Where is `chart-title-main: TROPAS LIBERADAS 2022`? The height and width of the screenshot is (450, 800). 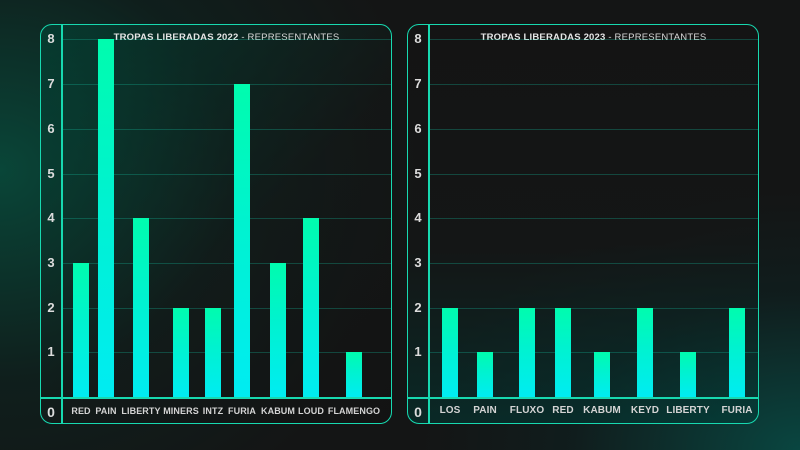
chart-title-main: TROPAS LIBERADAS 2022 is located at coordinates (176, 37).